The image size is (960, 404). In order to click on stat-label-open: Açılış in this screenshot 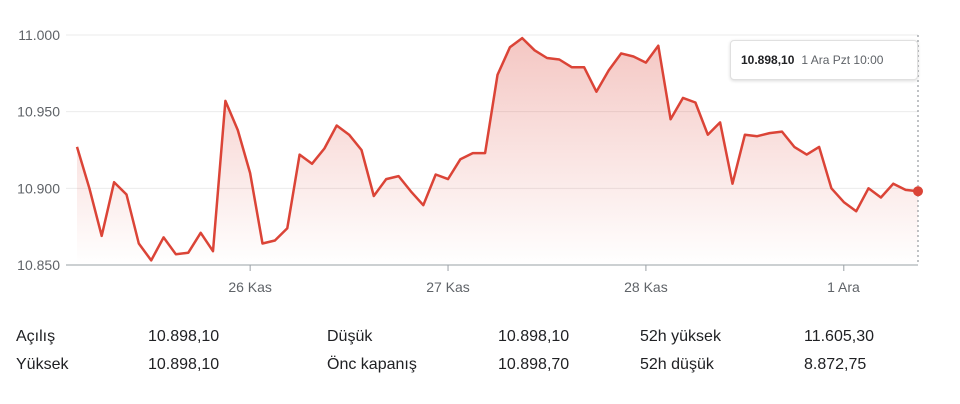, I will do `click(36, 336)`.